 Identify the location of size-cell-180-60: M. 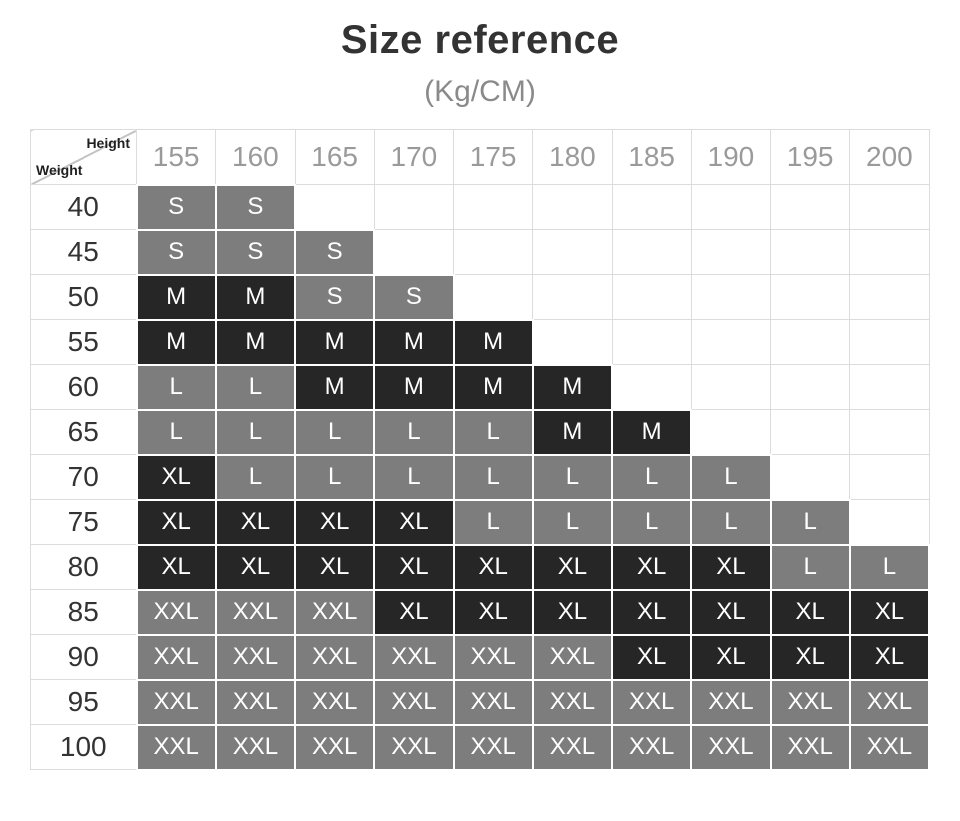
(572, 387).